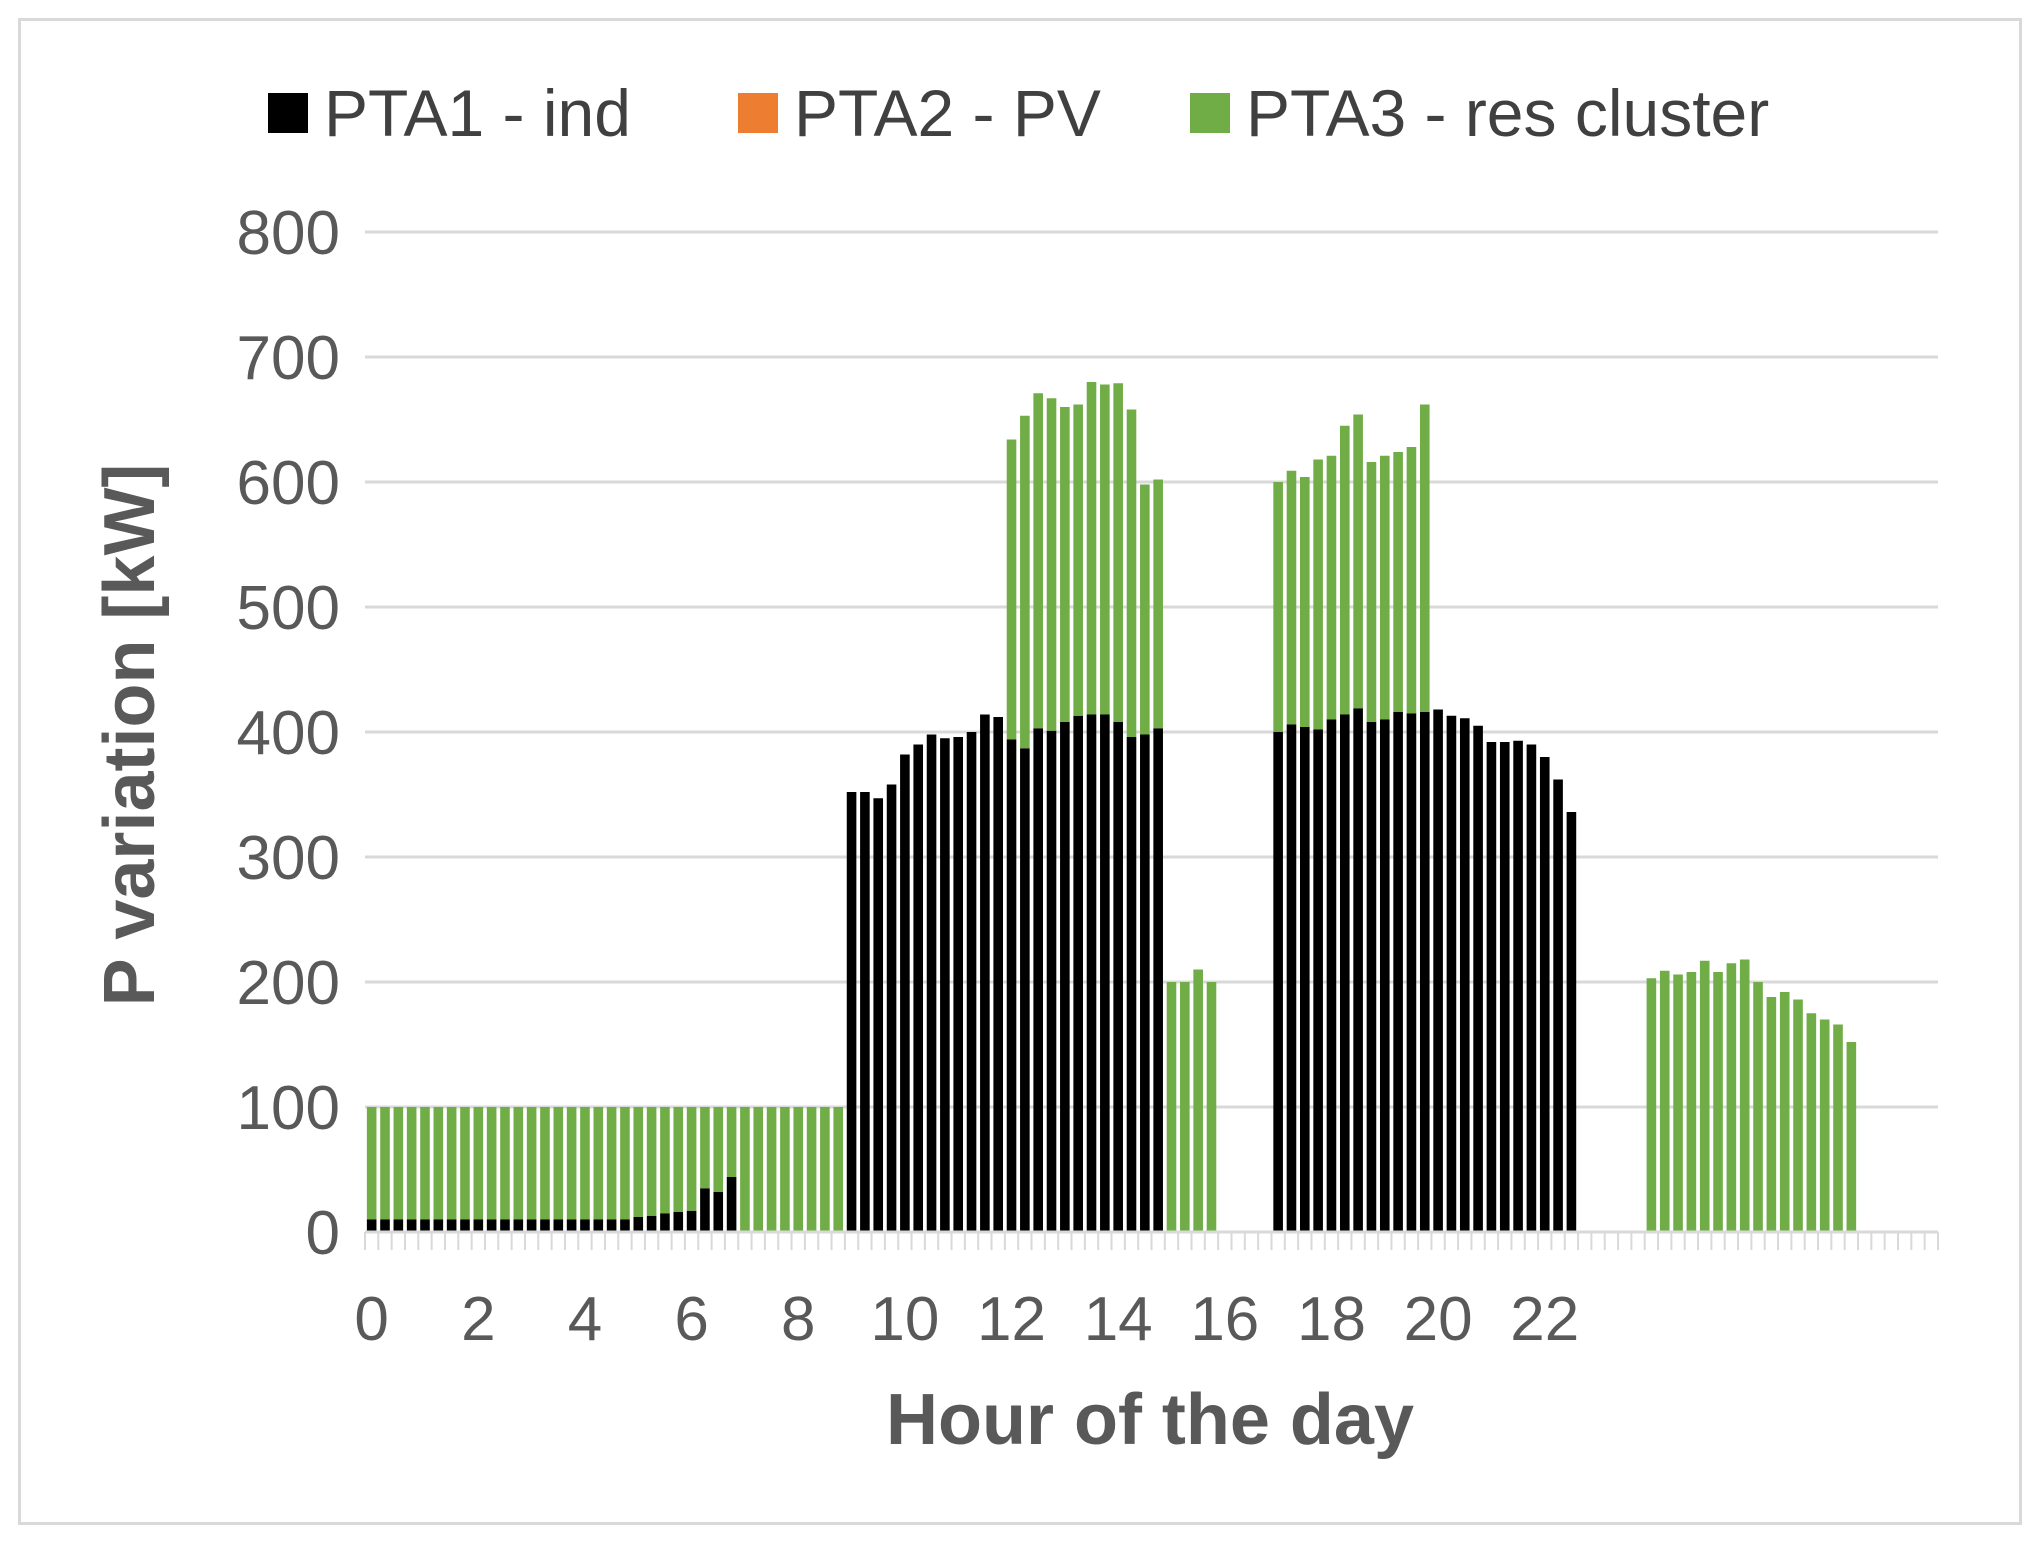  I want to click on x-tick-label-20: 20, so click(1438, 1319).